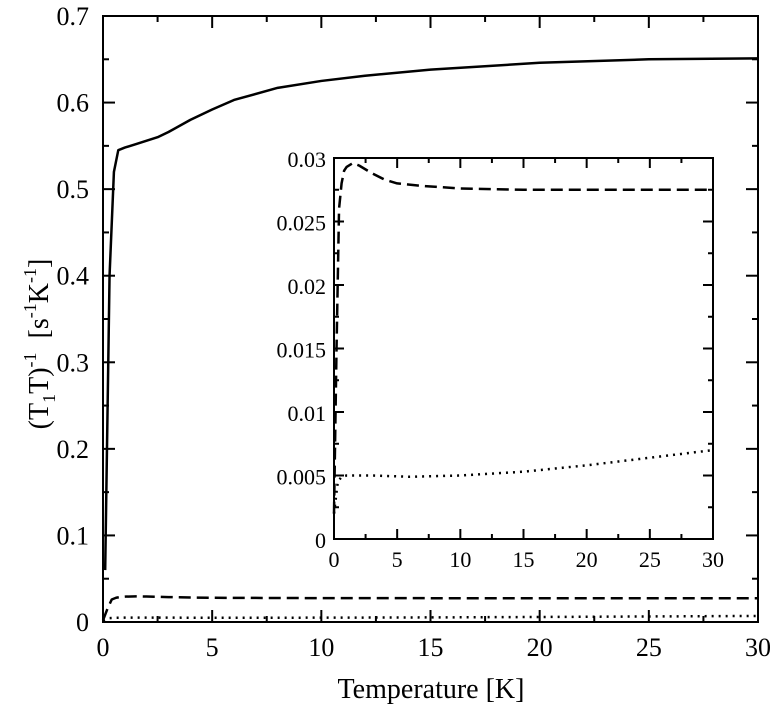  Describe the element at coordinates (523, 481) in the screenshot. I see `inset-series-dotted-line` at that location.